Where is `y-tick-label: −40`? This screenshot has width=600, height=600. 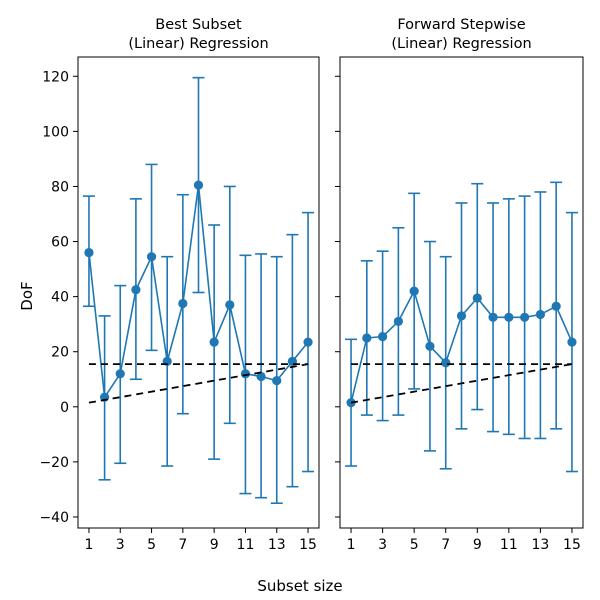 y-tick-label: −40 is located at coordinates (54, 518).